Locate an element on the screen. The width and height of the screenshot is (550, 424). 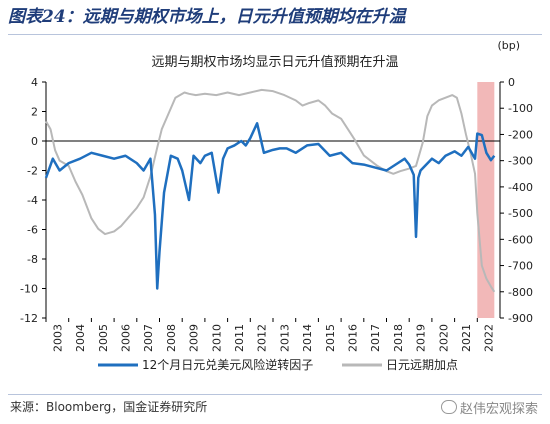
left-tick-label: -10 is located at coordinates (29, 289).